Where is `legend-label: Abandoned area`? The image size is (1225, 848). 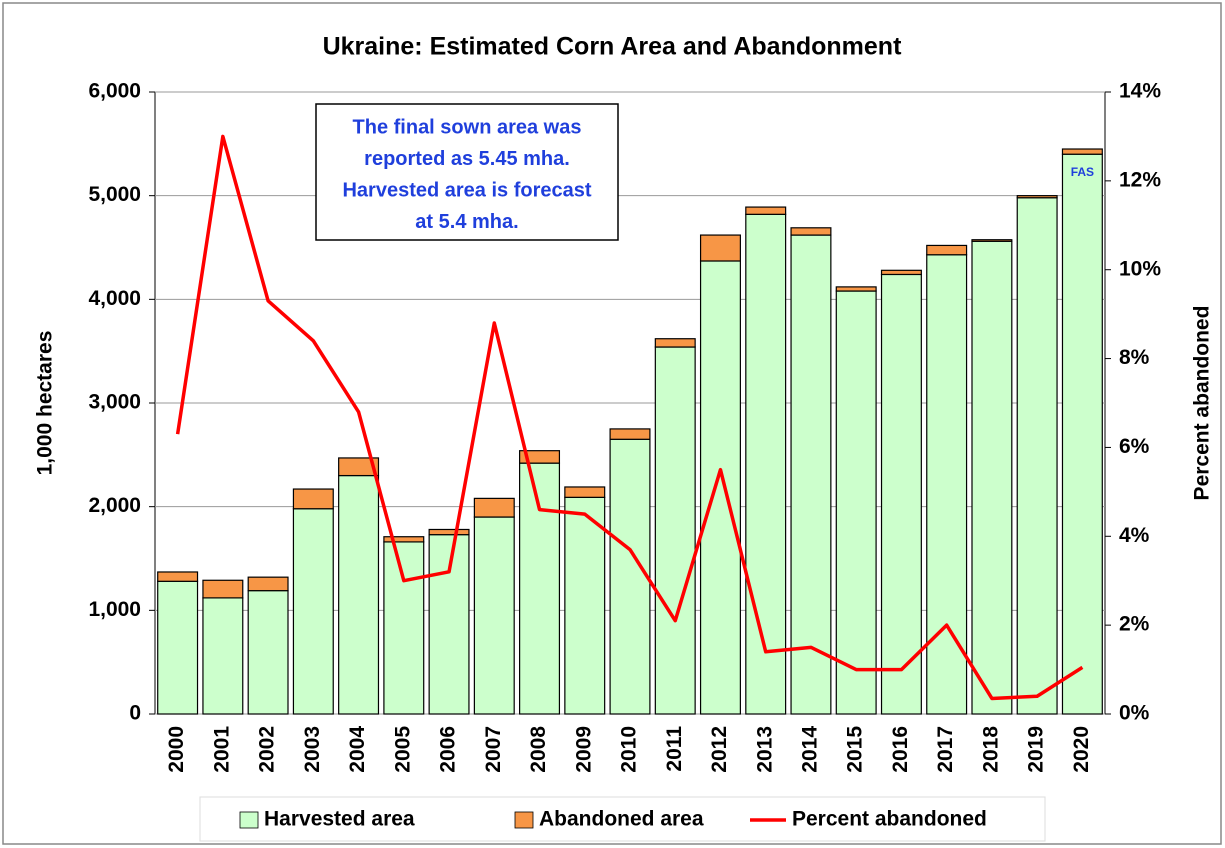
legend-label: Abandoned area is located at coordinates (621, 819).